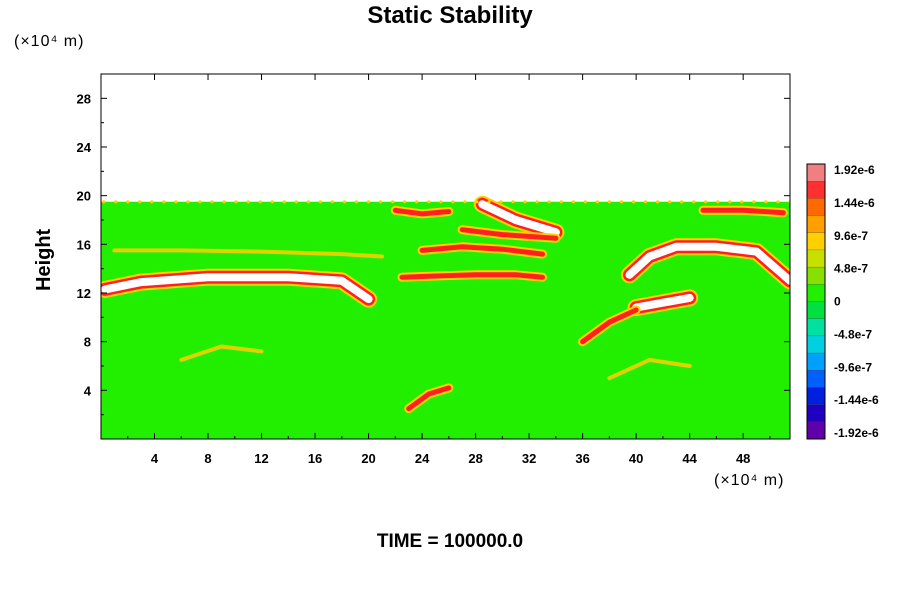 The height and width of the screenshot is (600, 900). I want to click on x-tick-label: 32, so click(529, 458).